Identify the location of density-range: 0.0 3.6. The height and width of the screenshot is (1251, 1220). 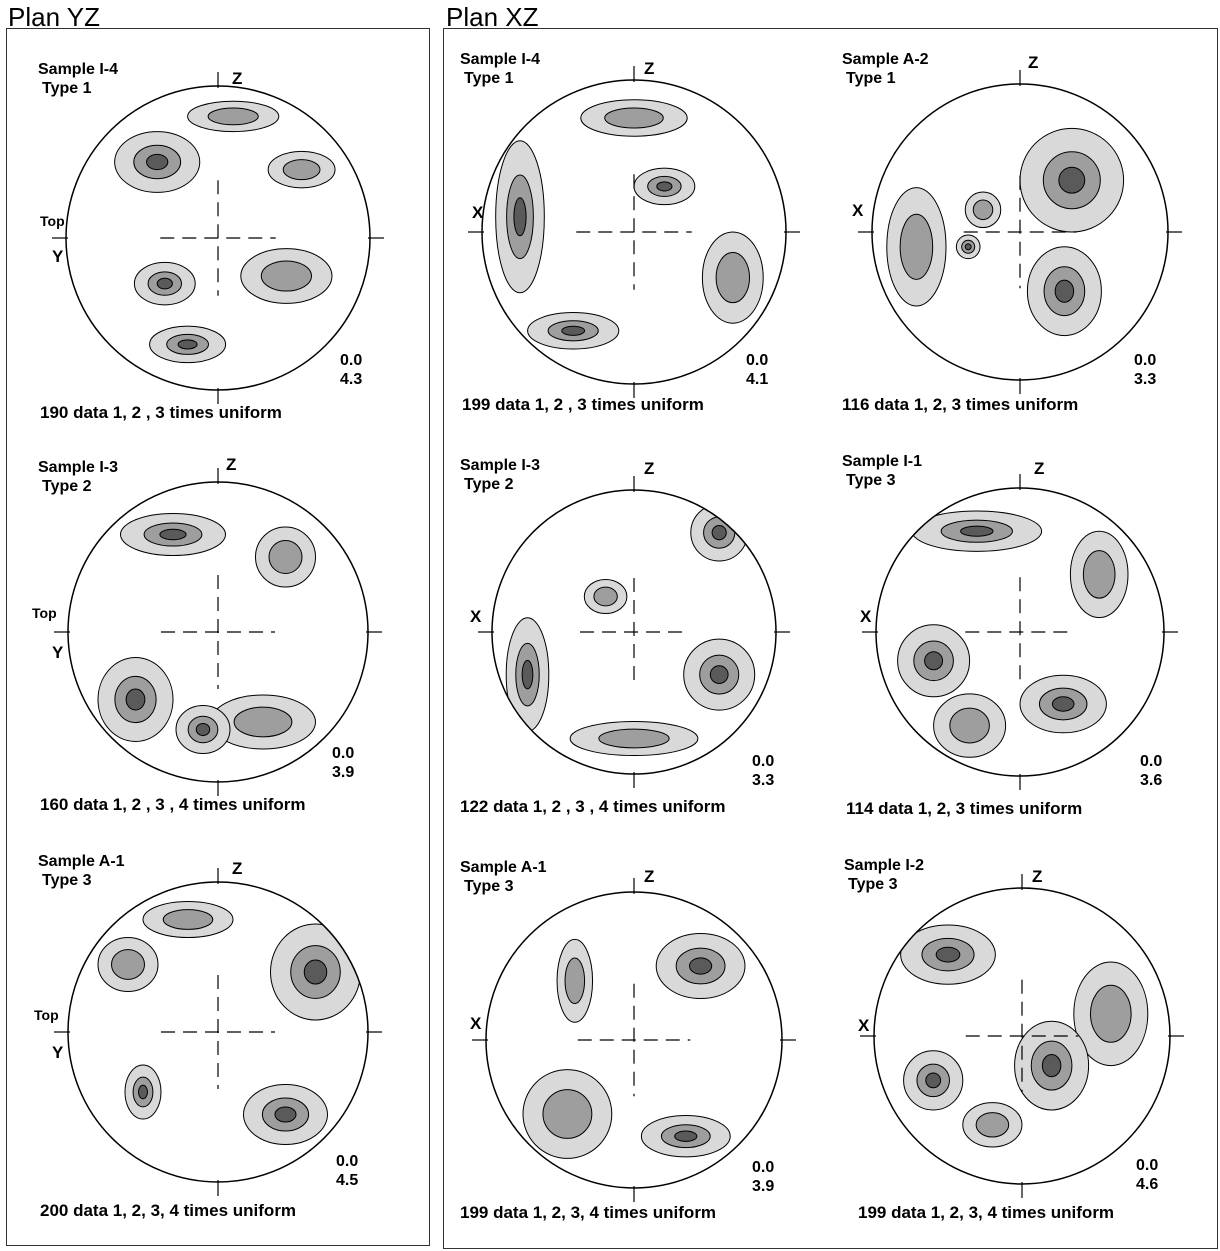
(1151, 771).